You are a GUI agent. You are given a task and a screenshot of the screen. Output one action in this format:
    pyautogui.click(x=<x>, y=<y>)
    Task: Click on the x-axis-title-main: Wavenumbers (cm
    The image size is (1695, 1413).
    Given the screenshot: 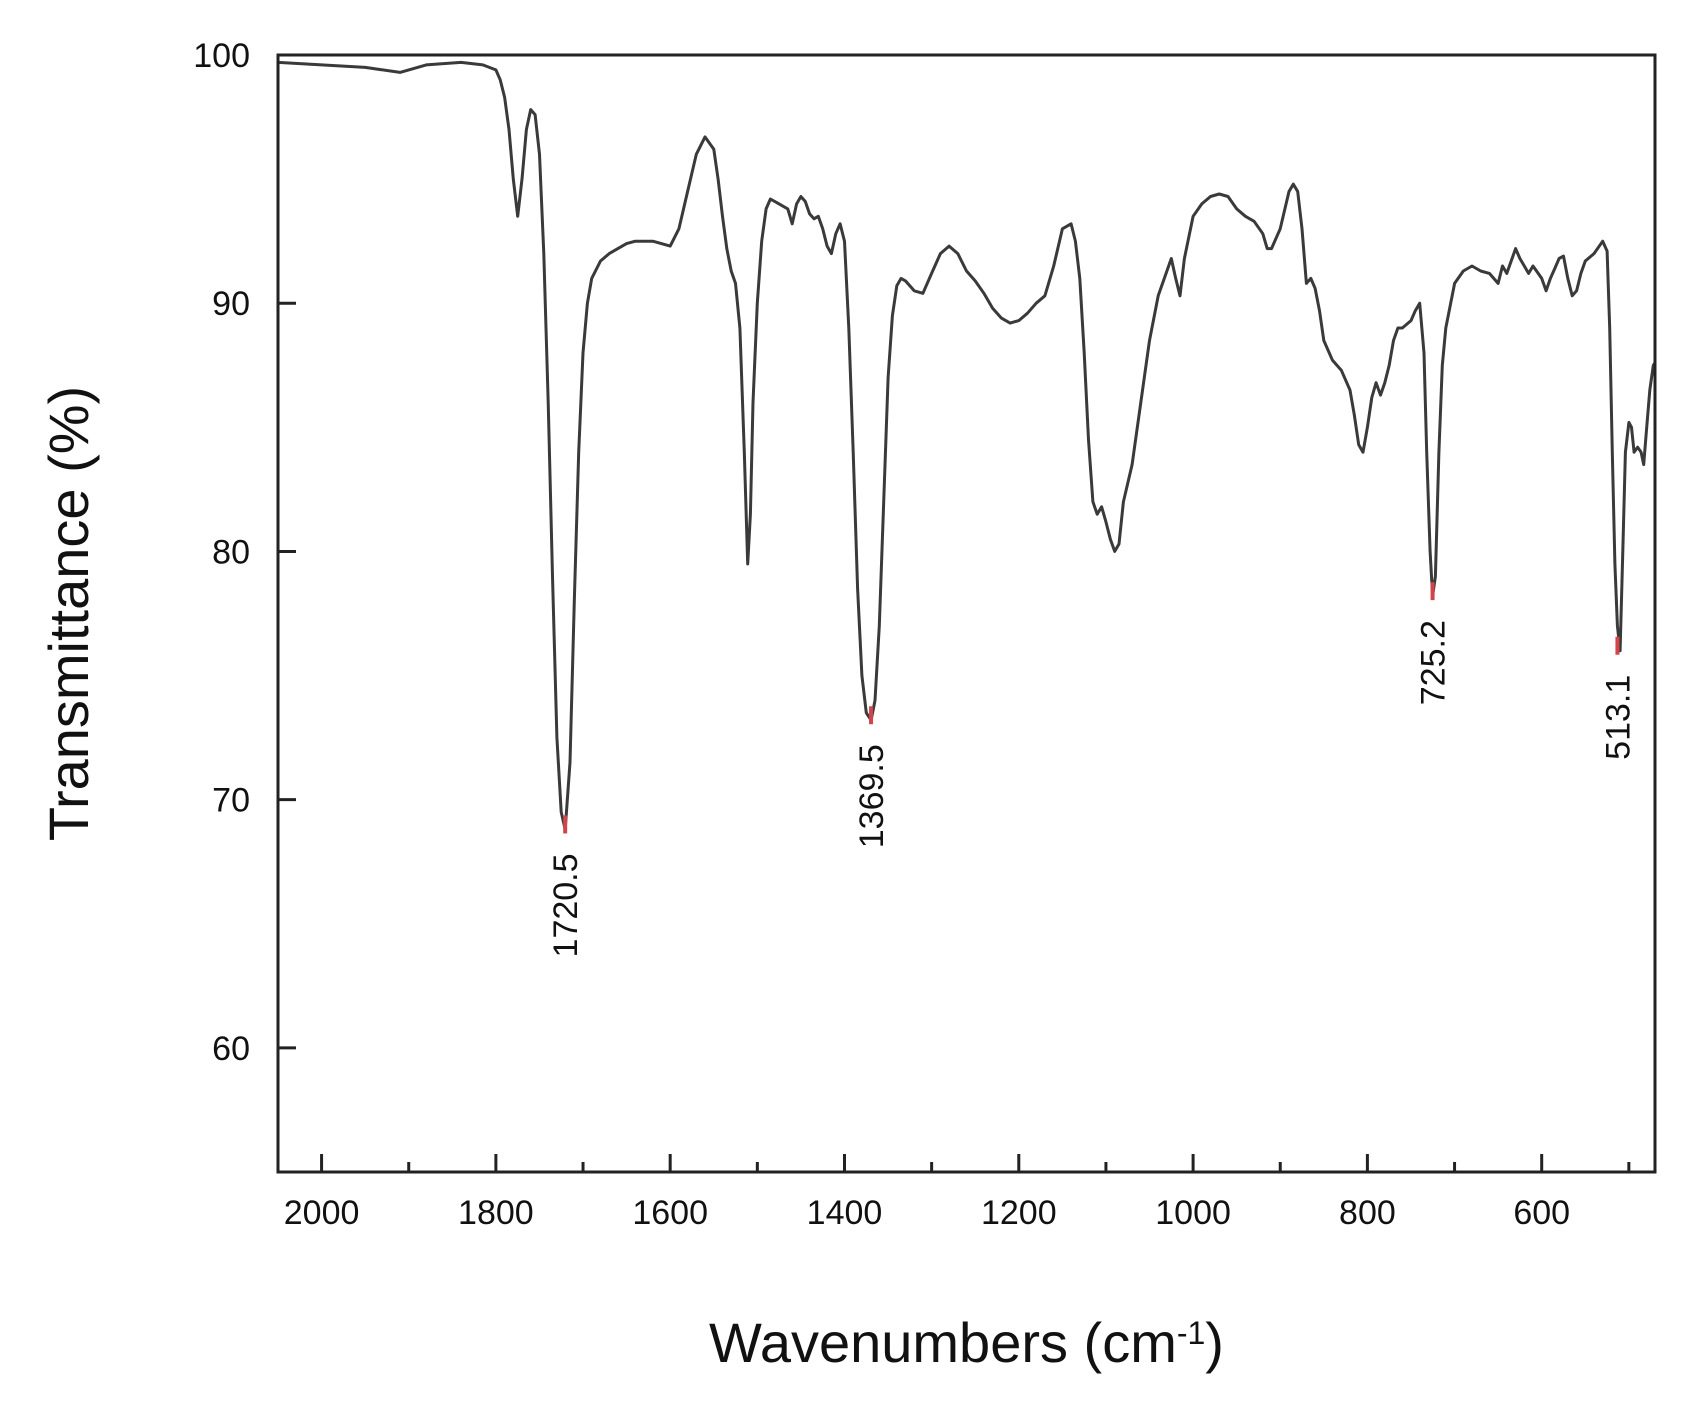 What is the action you would take?
    pyautogui.click(x=943, y=1342)
    